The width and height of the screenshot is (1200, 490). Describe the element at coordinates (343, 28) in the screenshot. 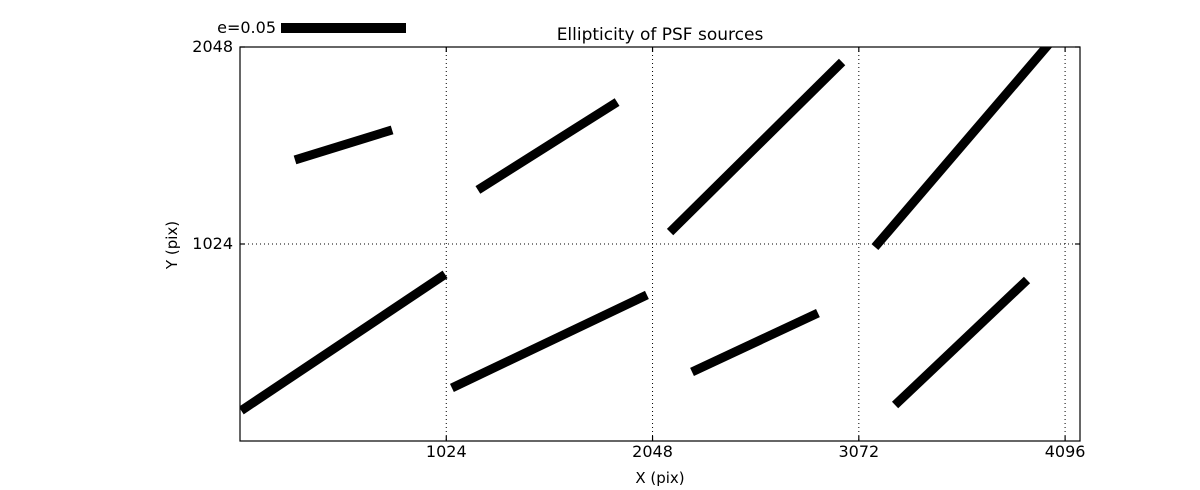

I see `legend-swatch` at that location.